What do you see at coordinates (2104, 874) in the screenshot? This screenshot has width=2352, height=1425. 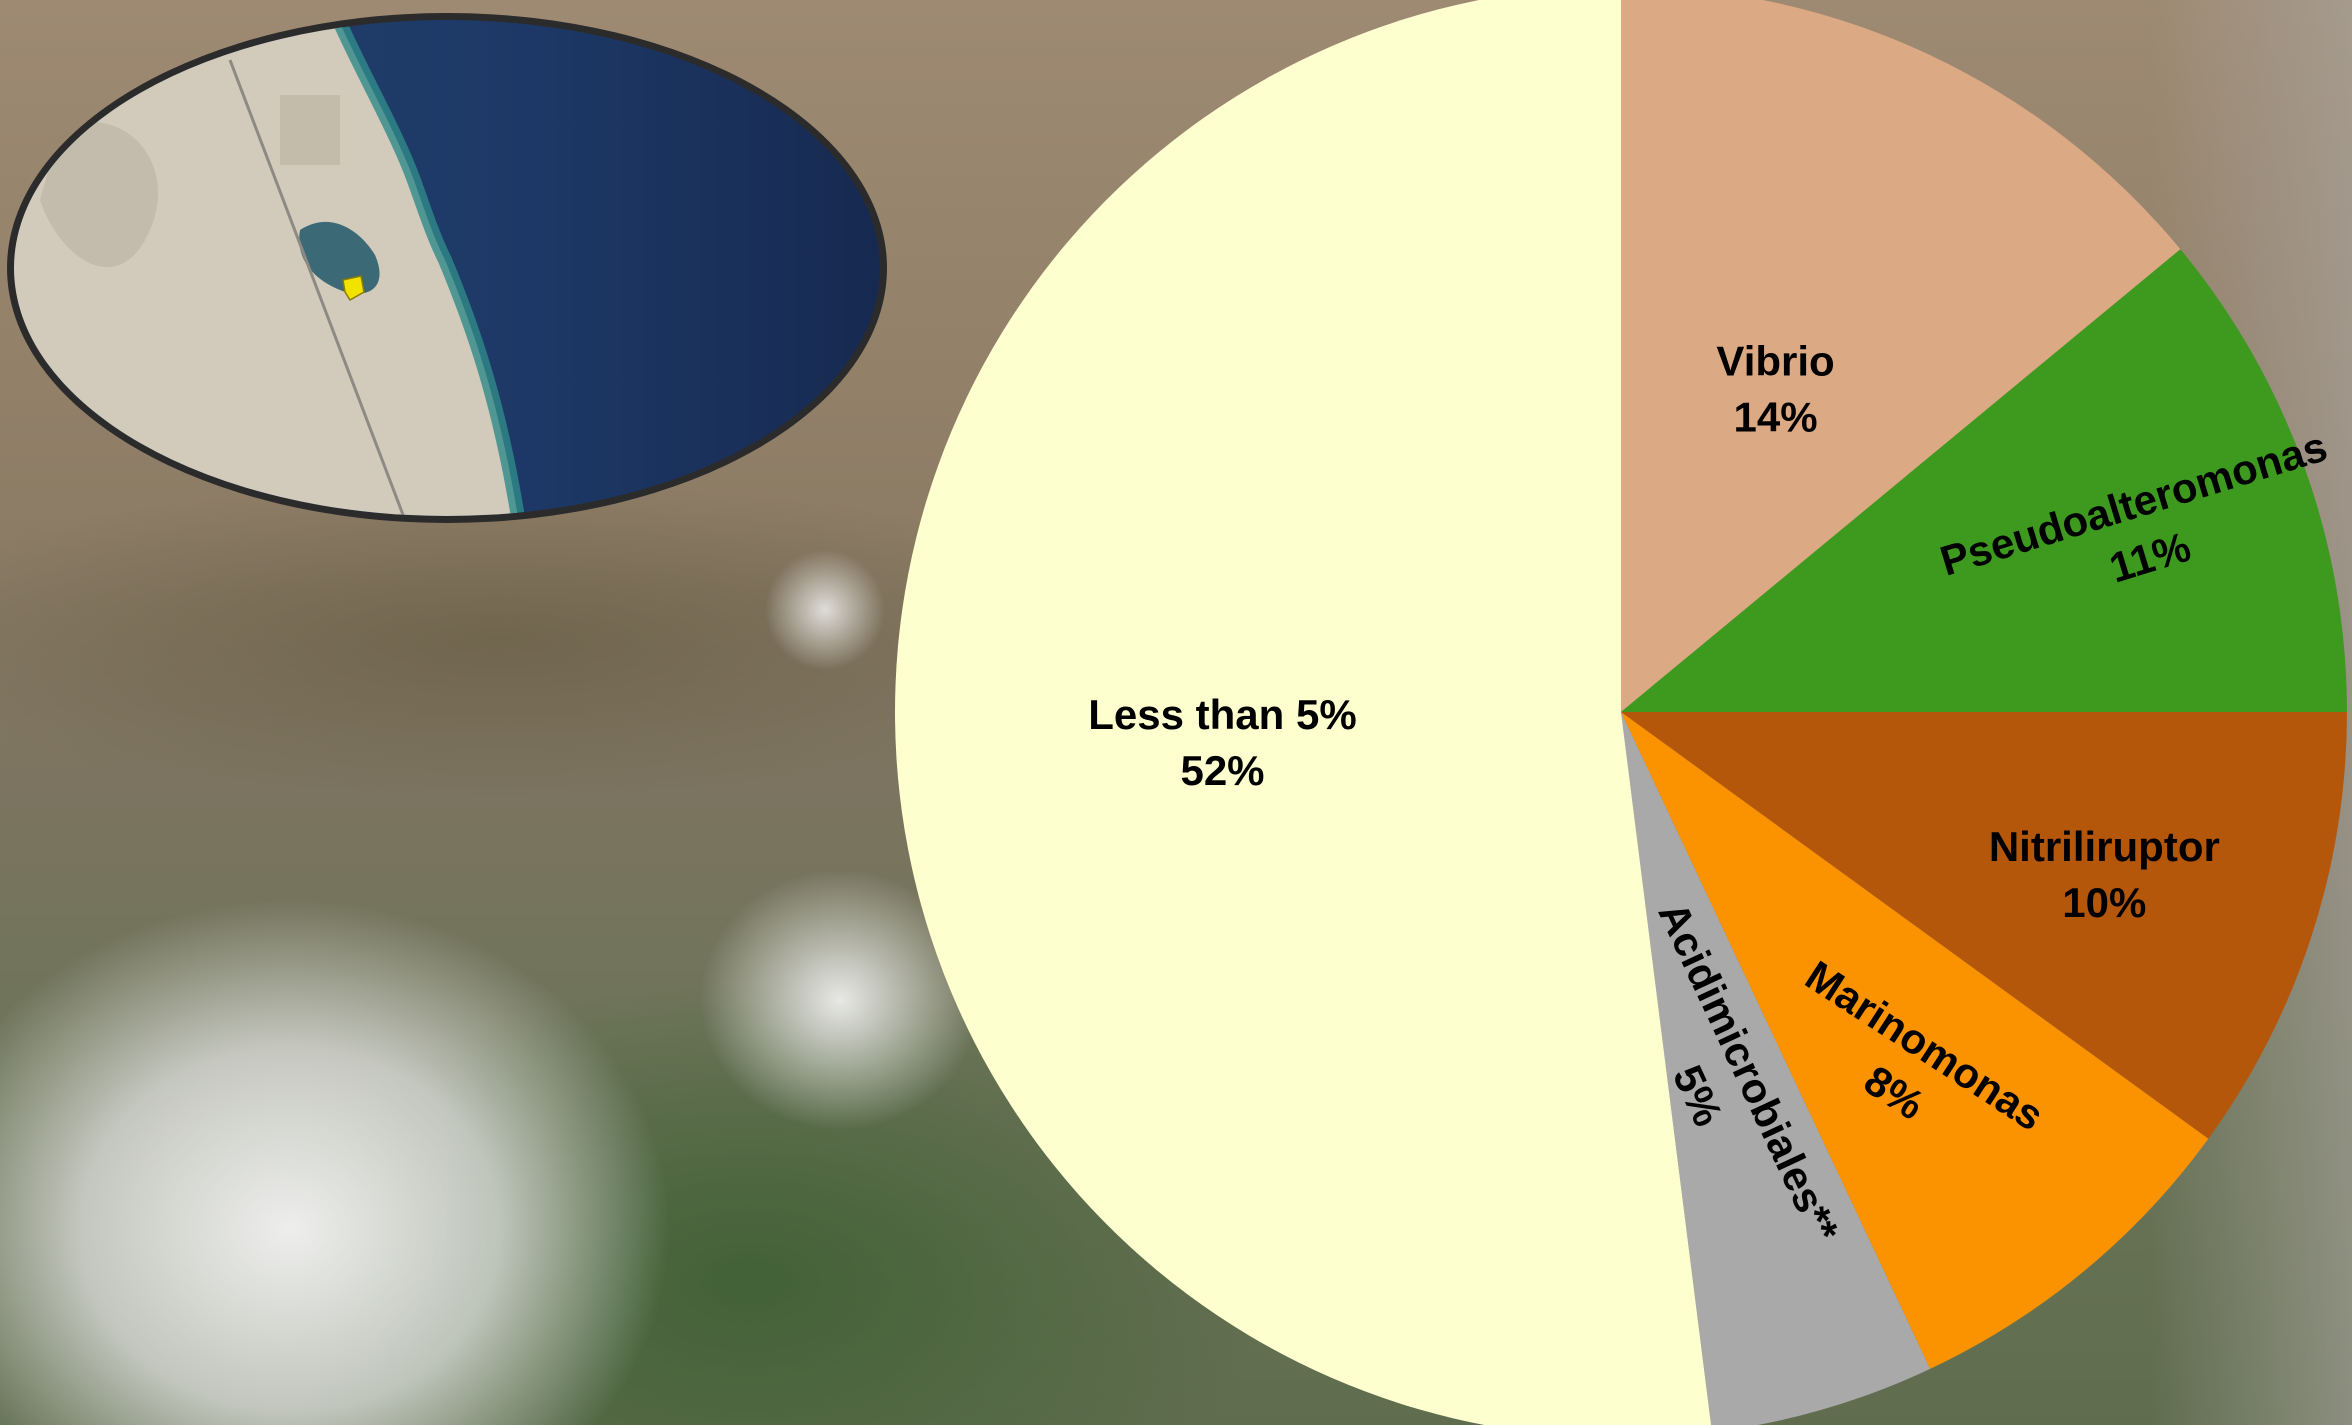 I see `slice-label-group: Nitriliruptor 10%` at bounding box center [2104, 874].